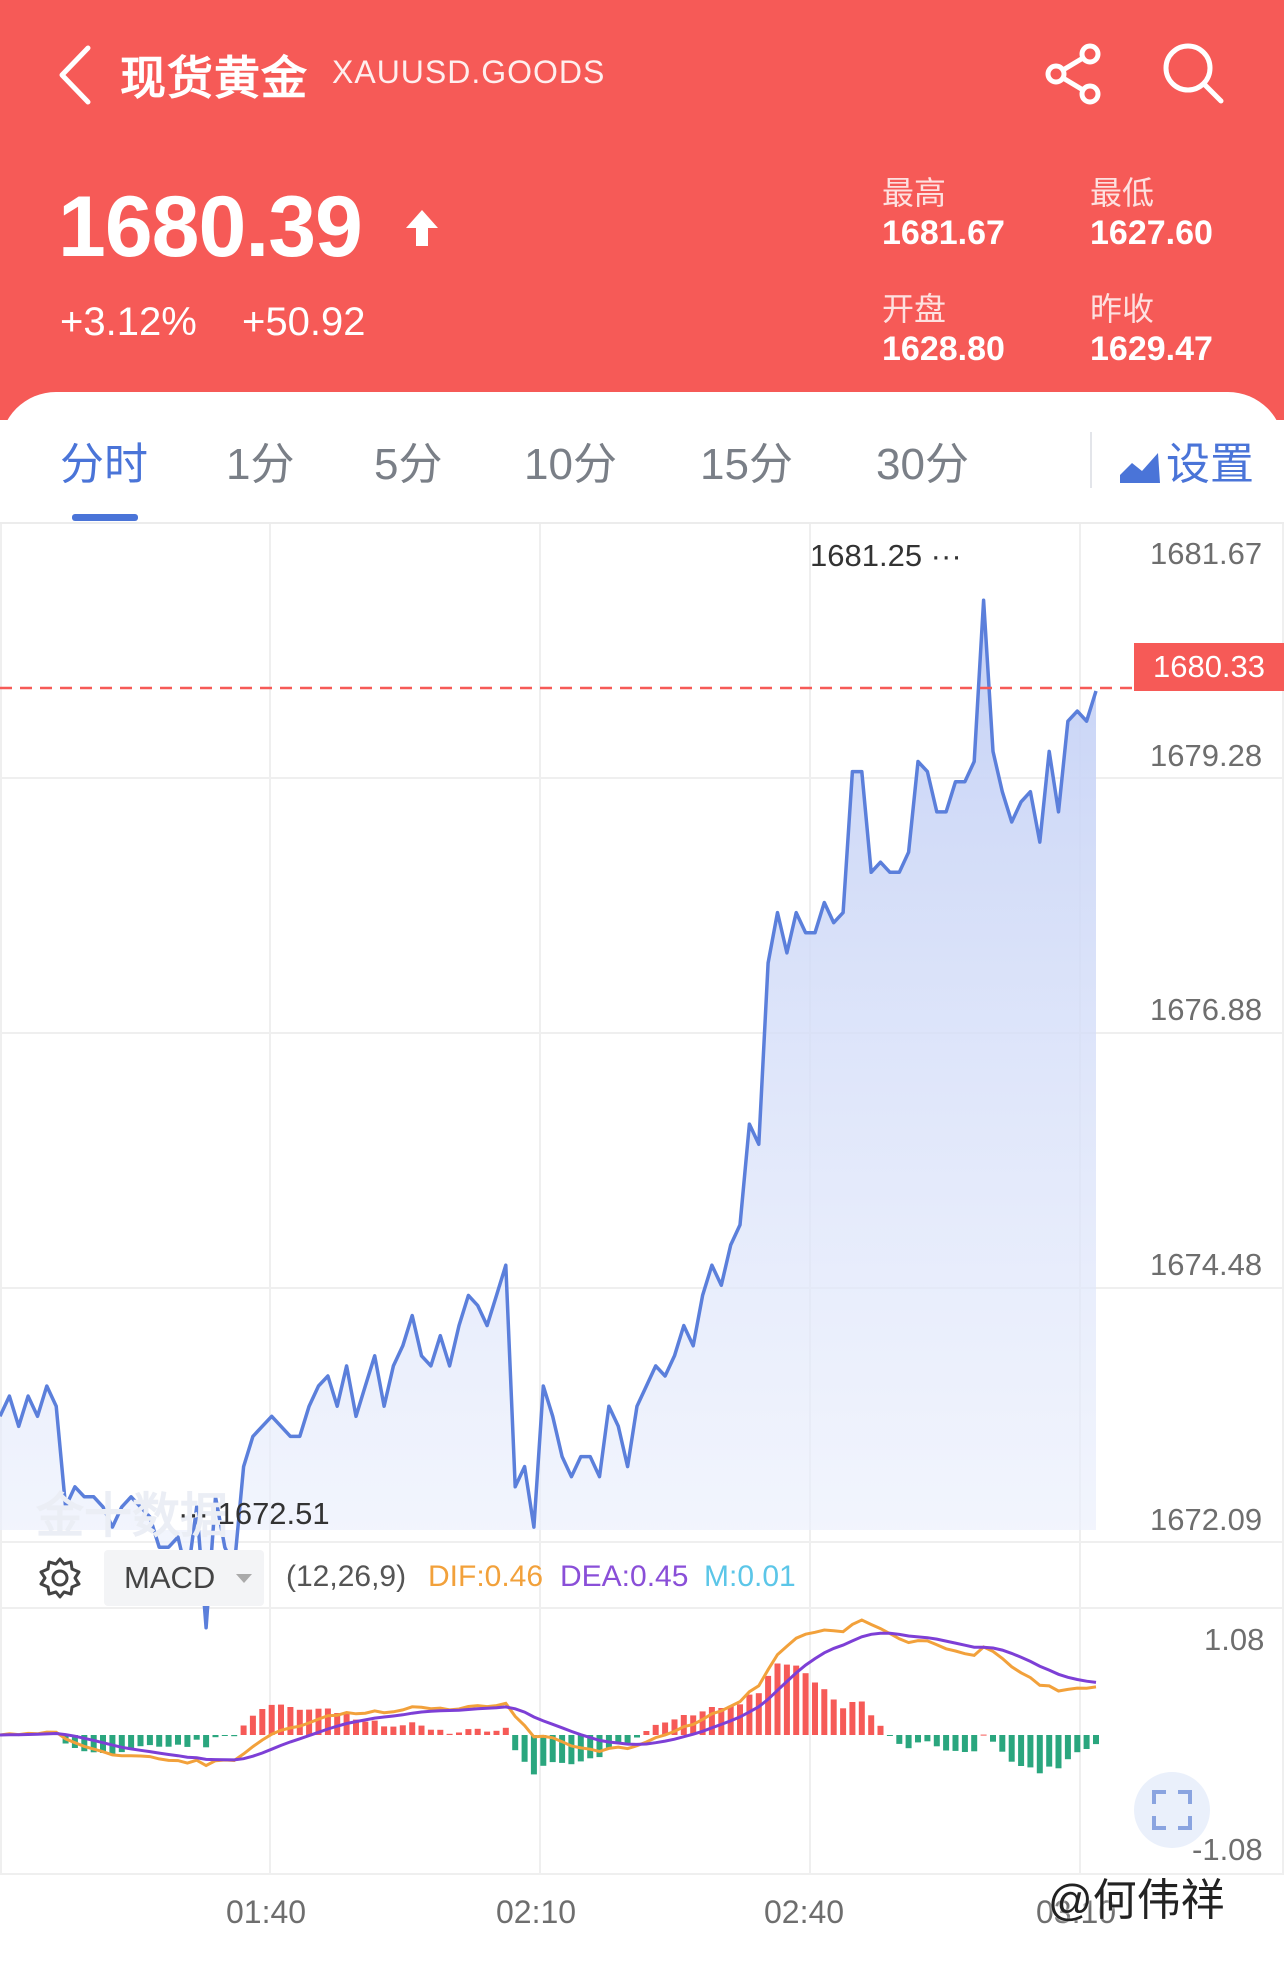  What do you see at coordinates (469, 72) in the screenshot?
I see `instrument-symbol: XAUUSD.GOODS` at bounding box center [469, 72].